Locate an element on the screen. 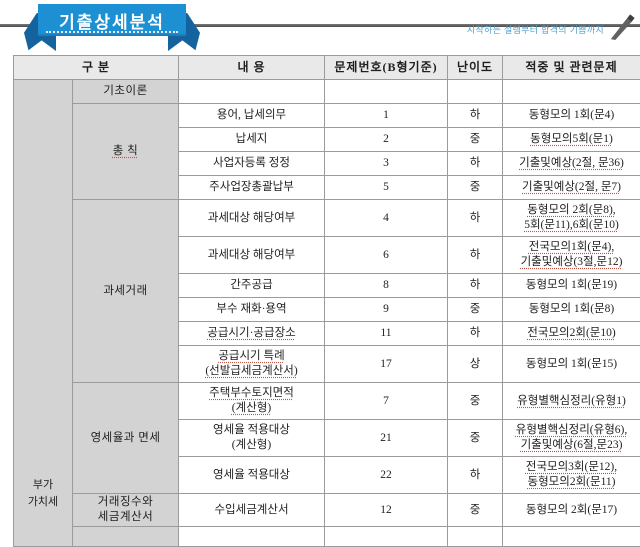 The width and height of the screenshot is (640, 547). related-question-cell: 동형모의 1회(문19) is located at coordinates (571, 286).